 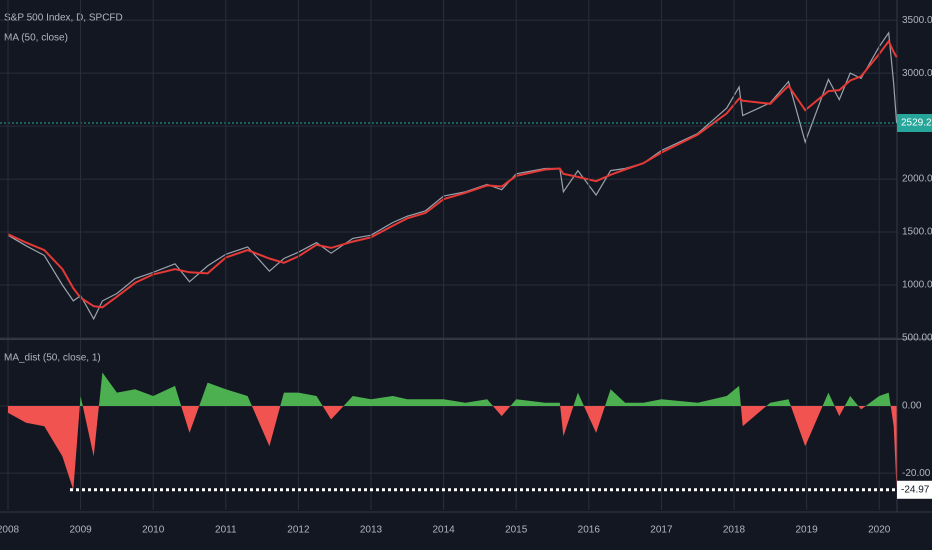 I want to click on positive-area, so click(x=452, y=389).